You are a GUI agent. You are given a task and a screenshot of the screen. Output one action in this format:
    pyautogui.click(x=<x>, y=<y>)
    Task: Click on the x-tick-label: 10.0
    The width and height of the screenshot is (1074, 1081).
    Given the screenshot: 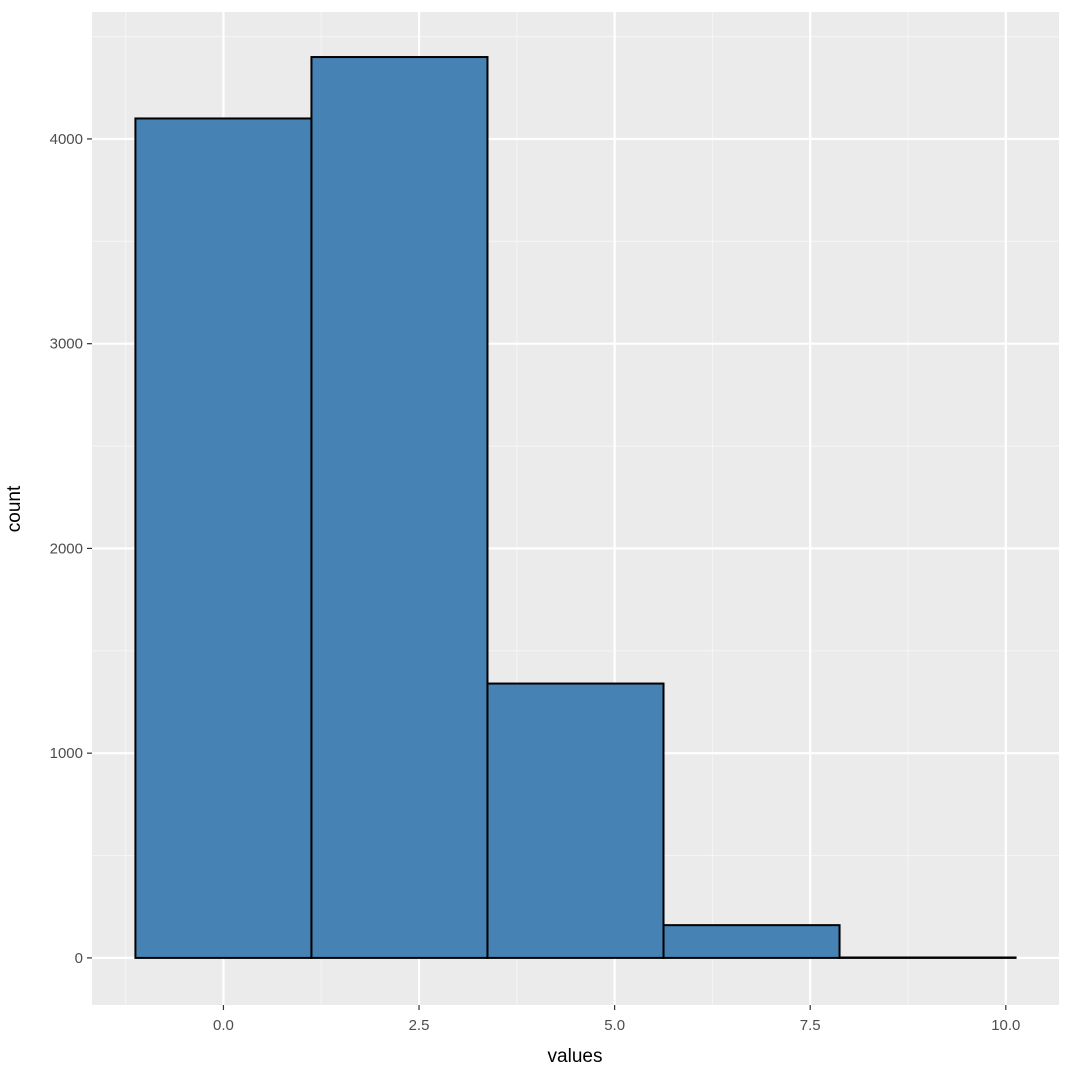 What is the action you would take?
    pyautogui.click(x=1005, y=1025)
    